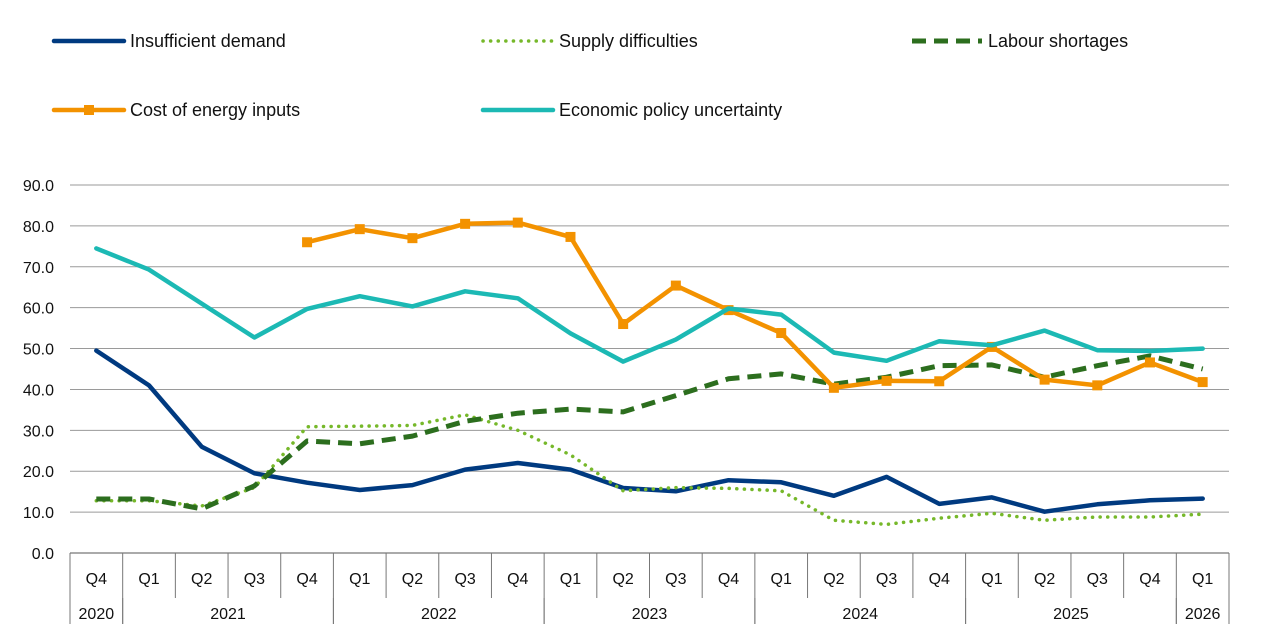  I want to click on y-tick-label: 30.0, so click(38, 431).